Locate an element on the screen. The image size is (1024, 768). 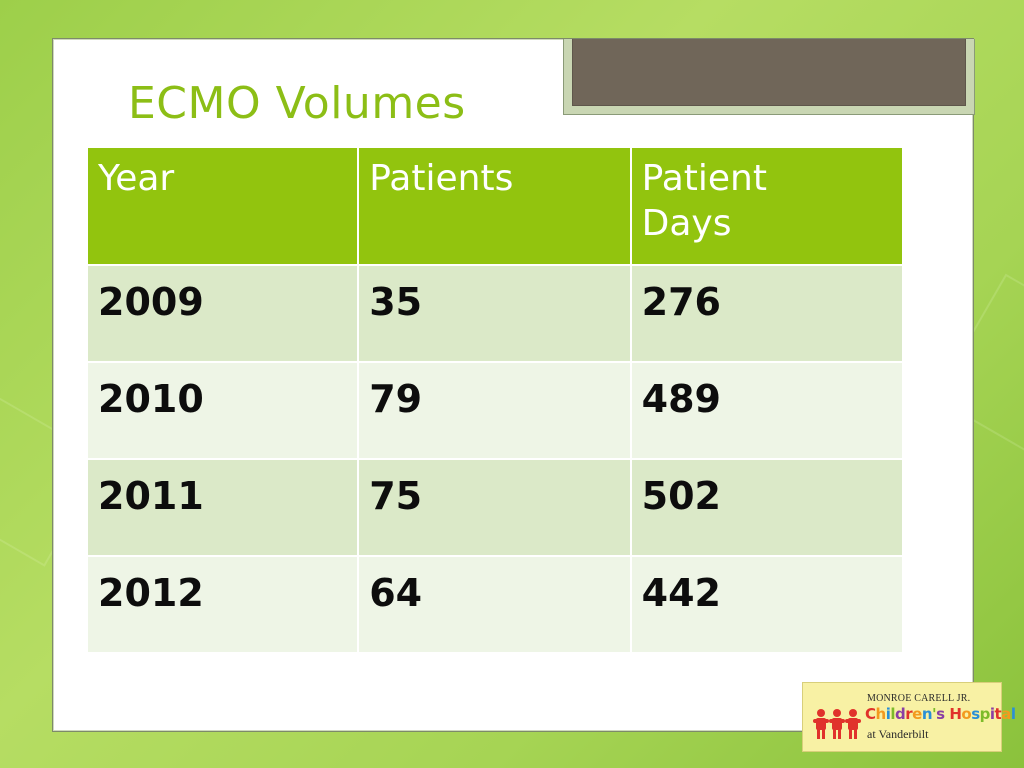
cell-patients: 35 is located at coordinates (494, 313).